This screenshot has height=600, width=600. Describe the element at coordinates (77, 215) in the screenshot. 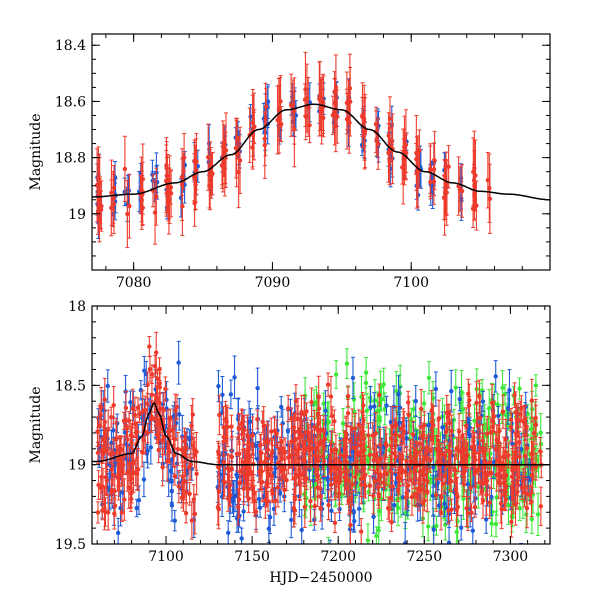

I see `y-tick-label: 19` at that location.